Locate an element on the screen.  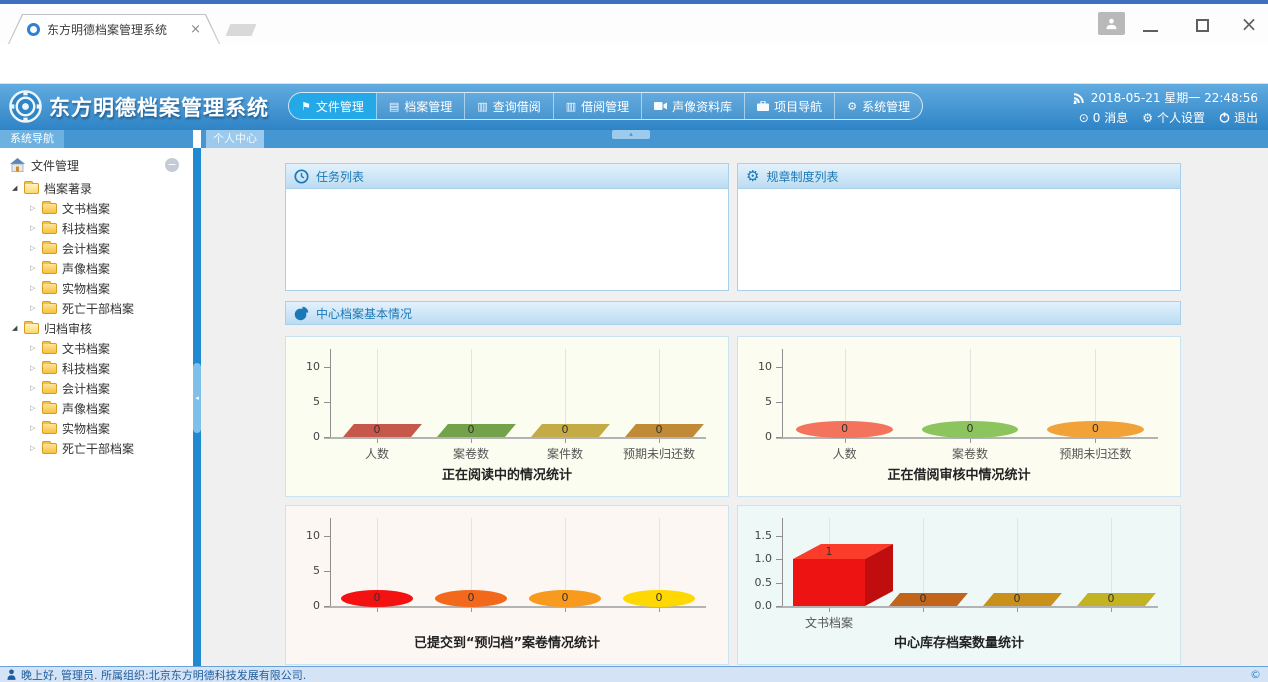
tree-item-label: 声像档案 is located at coordinates (86, 408).